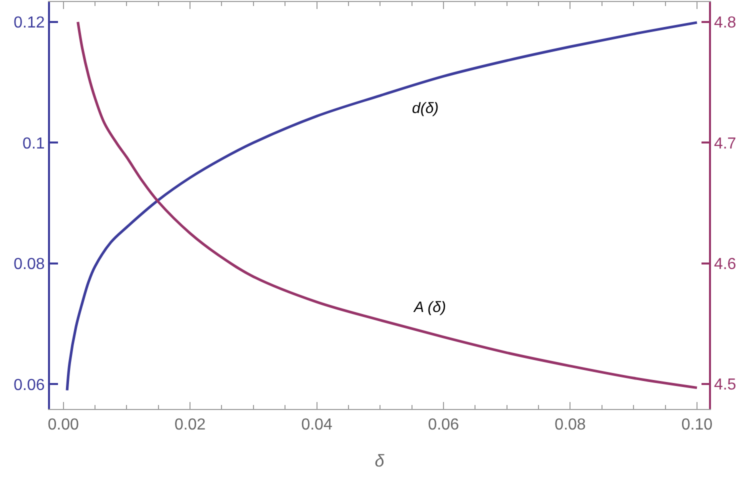  Describe the element at coordinates (697, 425) in the screenshot. I see `x-tick-label: 0.10` at that location.